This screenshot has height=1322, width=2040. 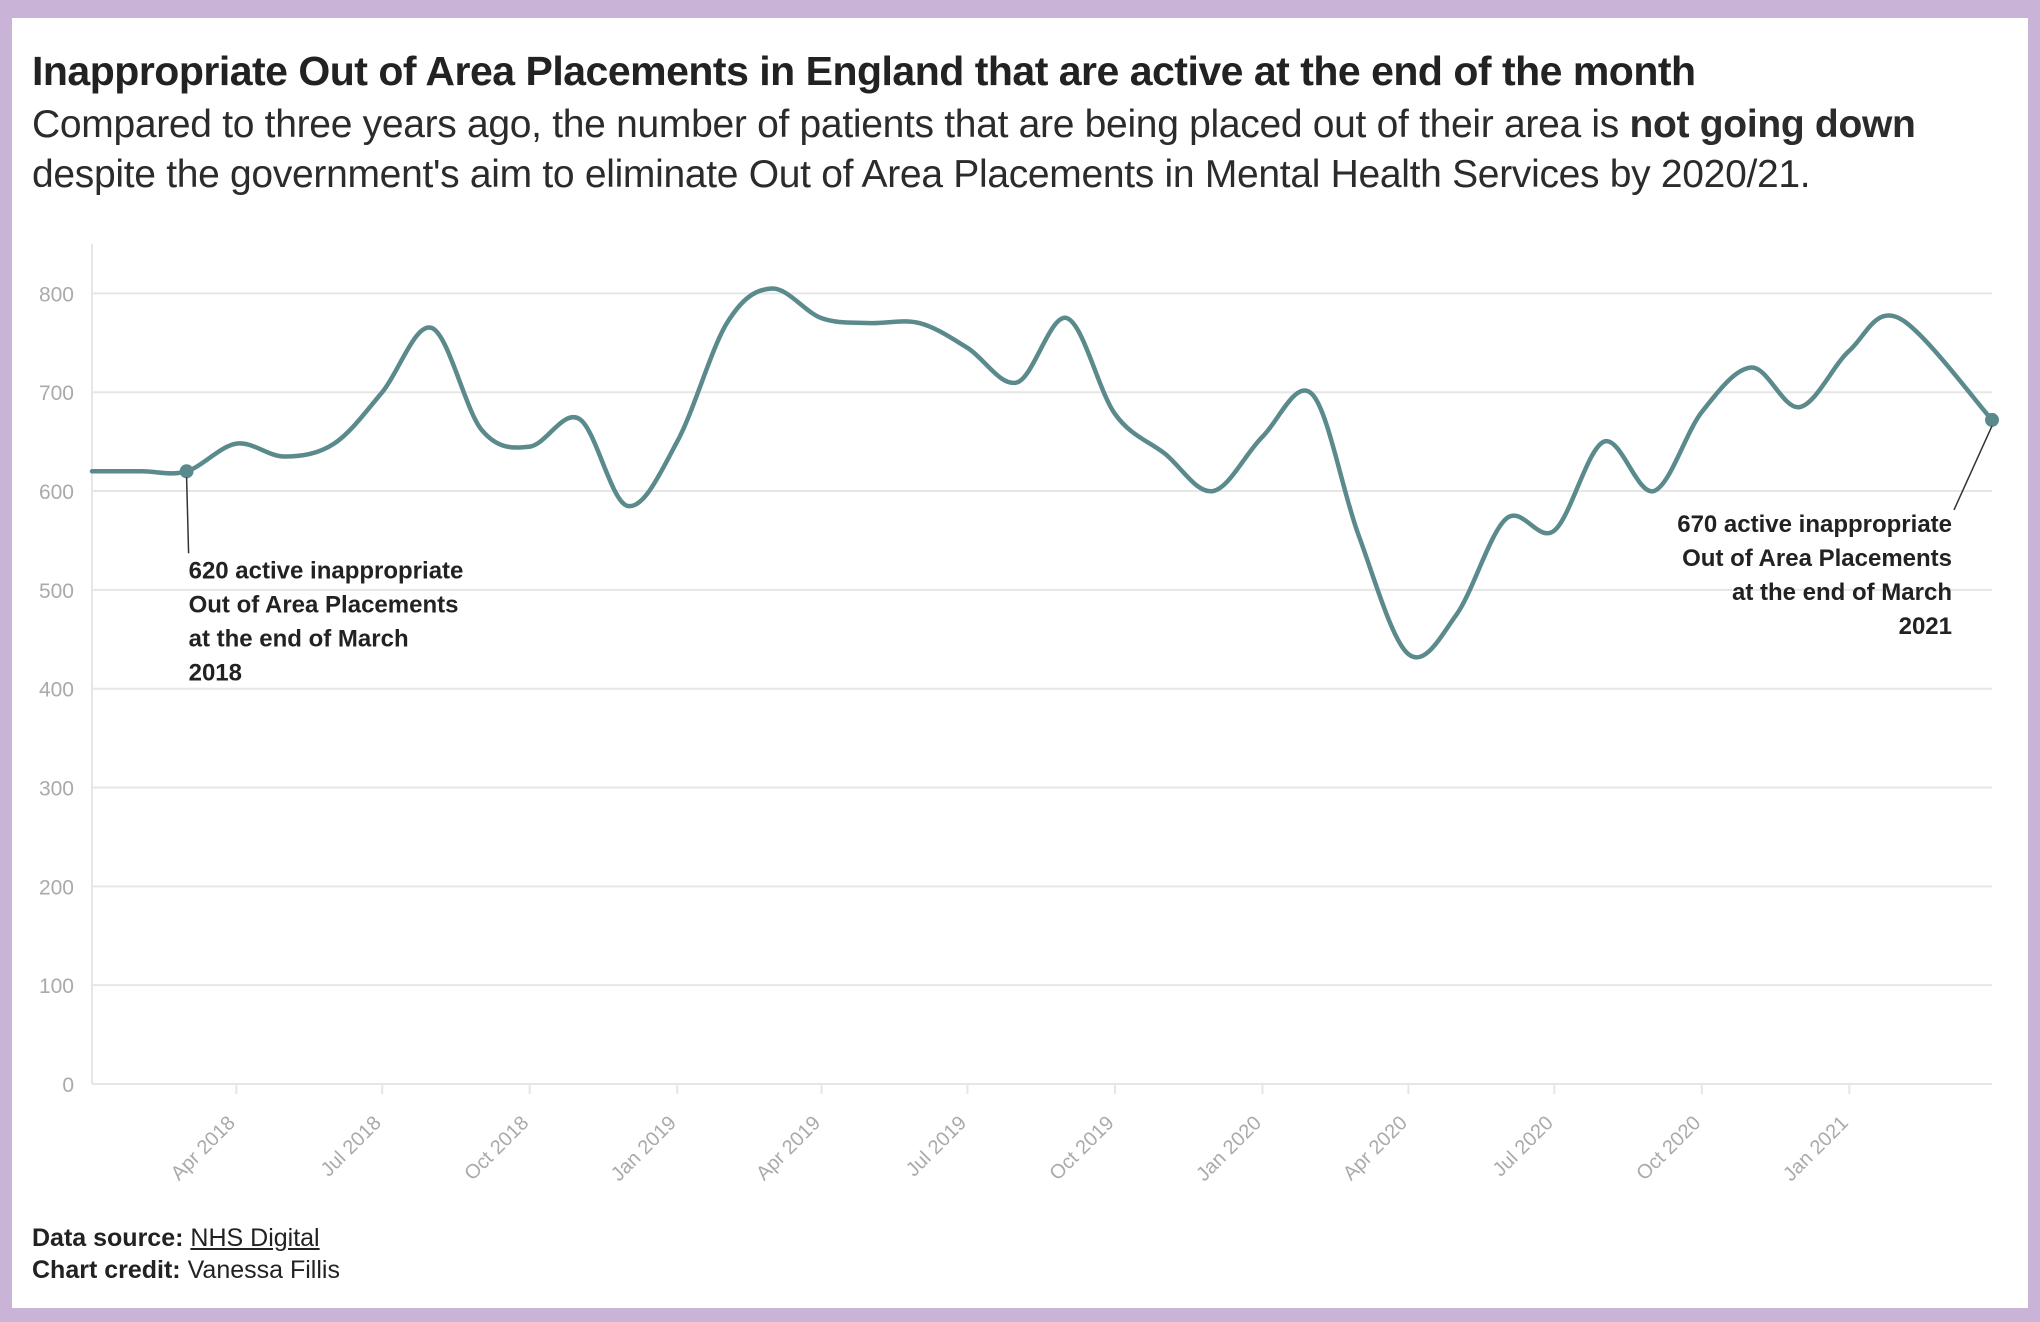 What do you see at coordinates (106, 1270) in the screenshot?
I see `credit-label: Chart credit:` at bounding box center [106, 1270].